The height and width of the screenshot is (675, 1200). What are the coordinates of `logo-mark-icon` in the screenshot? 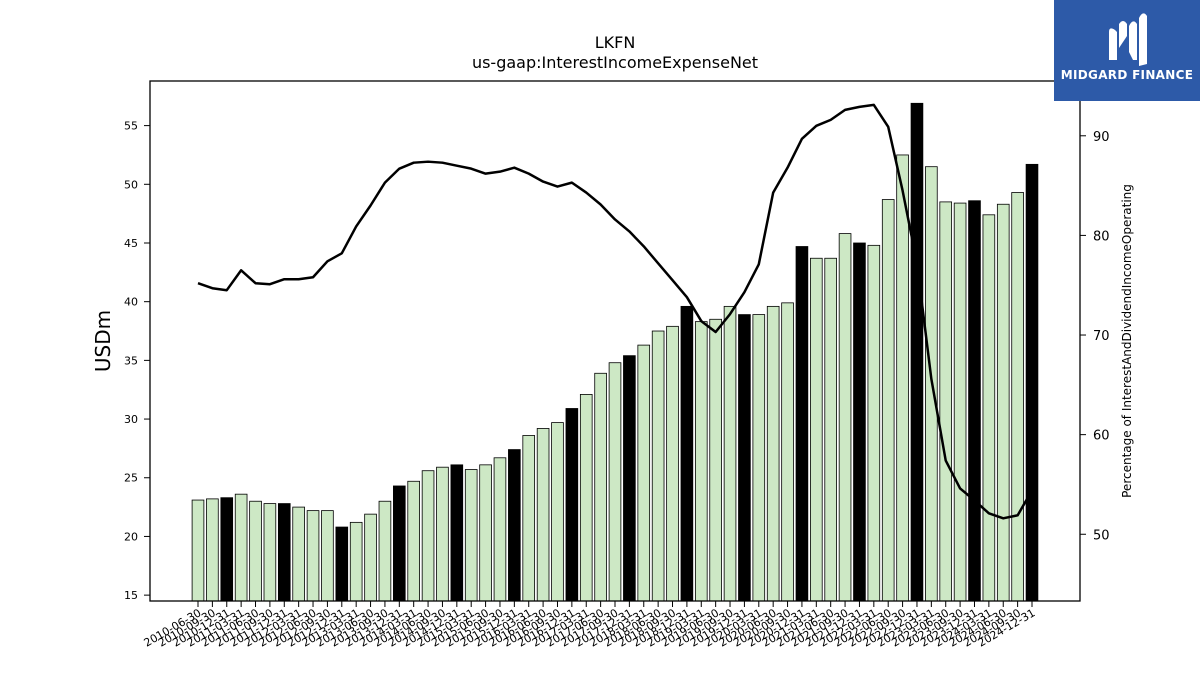 It's located at (1128, 39).